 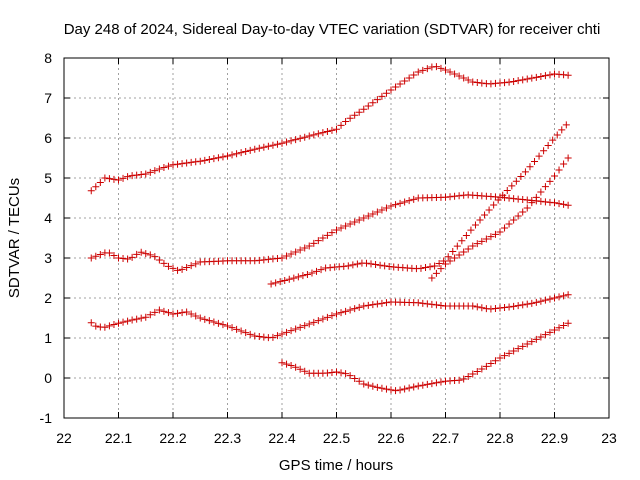 What do you see at coordinates (329, 316) in the screenshot?
I see `series-5-markers` at bounding box center [329, 316].